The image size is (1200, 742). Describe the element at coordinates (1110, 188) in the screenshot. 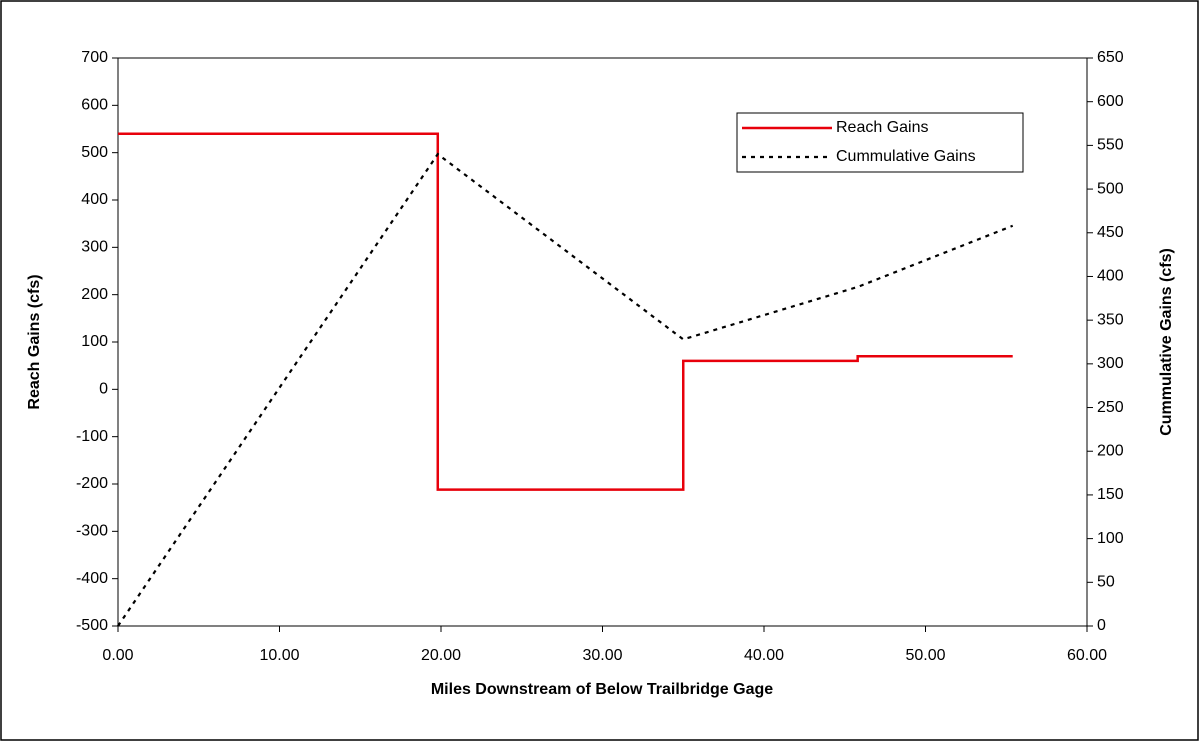

I see `y2-tick-label: 500` at that location.